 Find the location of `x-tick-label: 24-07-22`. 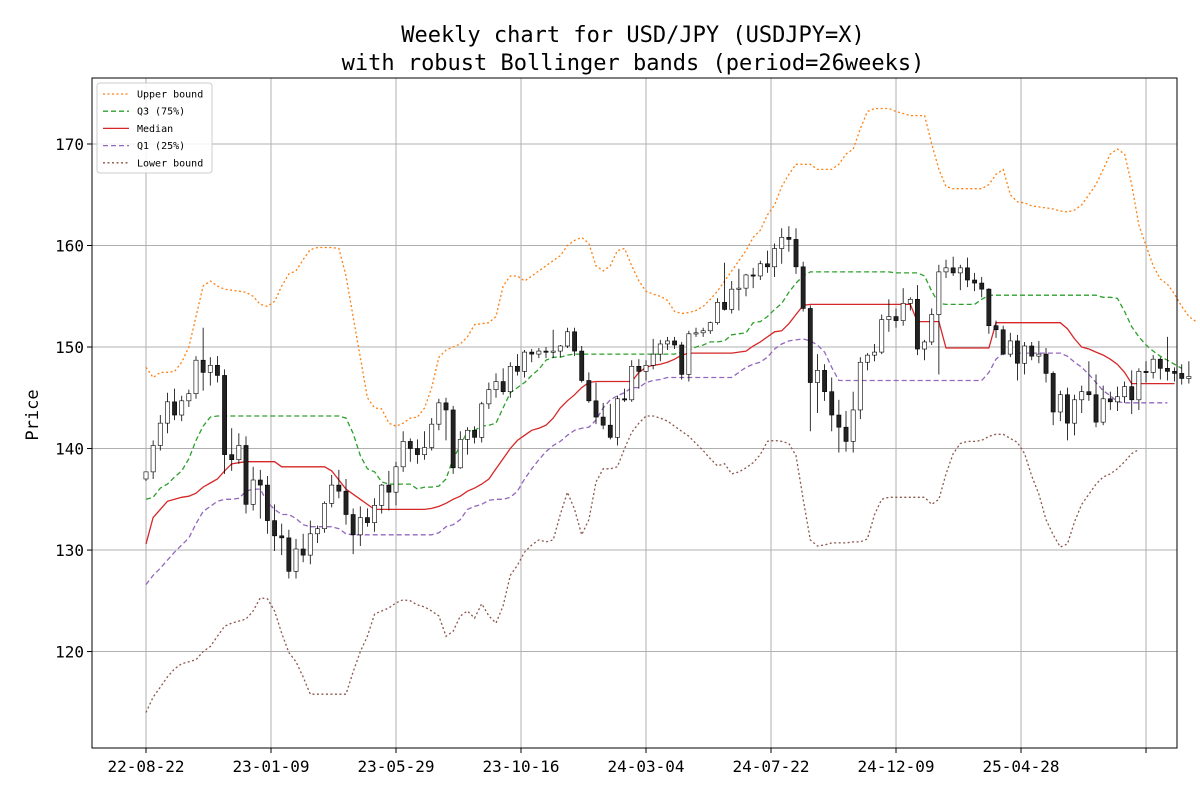

x-tick-label: 24-07-22 is located at coordinates (770, 766).